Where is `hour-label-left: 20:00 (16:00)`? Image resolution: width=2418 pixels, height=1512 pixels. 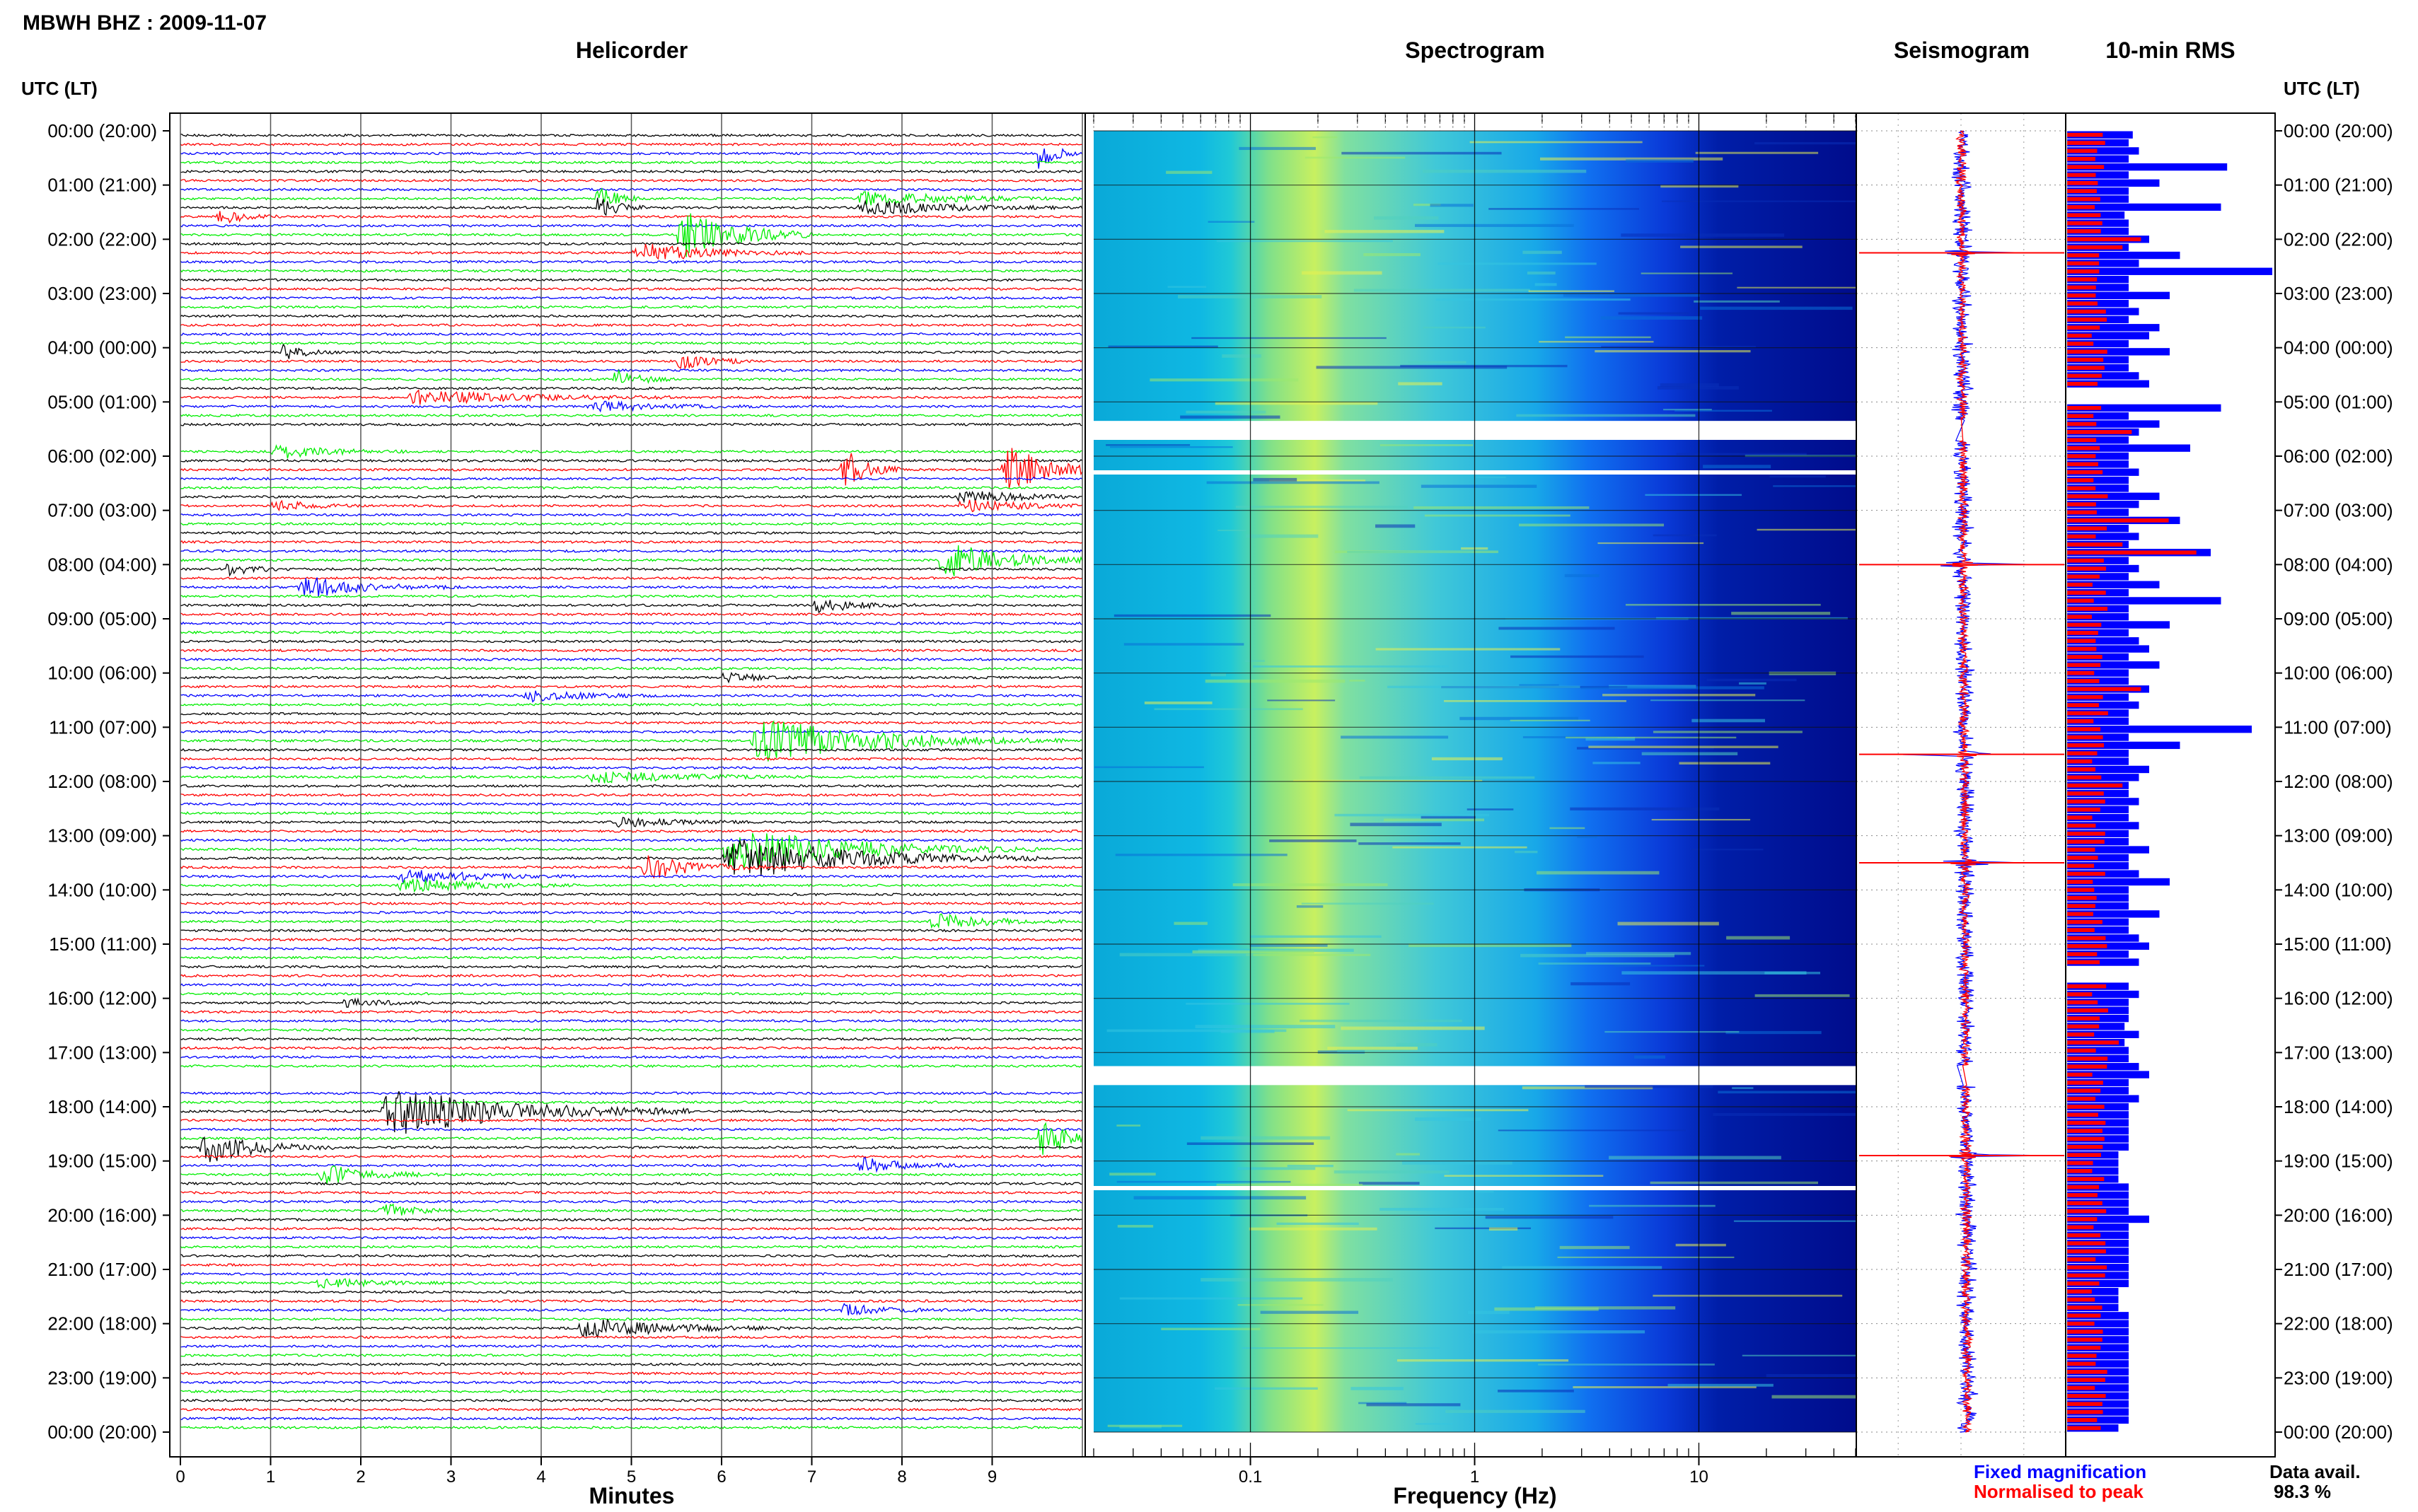 hour-label-left: 20:00 (16:00) is located at coordinates (102, 1215).